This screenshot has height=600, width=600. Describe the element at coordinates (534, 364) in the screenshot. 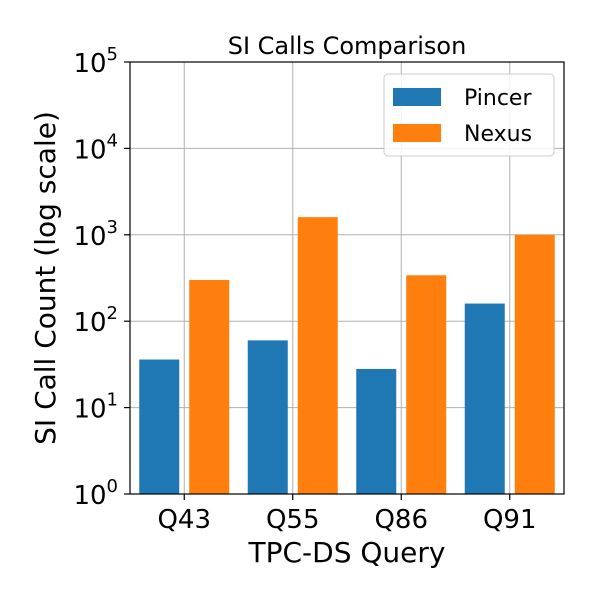

I see `bar-nexus-q91` at that location.